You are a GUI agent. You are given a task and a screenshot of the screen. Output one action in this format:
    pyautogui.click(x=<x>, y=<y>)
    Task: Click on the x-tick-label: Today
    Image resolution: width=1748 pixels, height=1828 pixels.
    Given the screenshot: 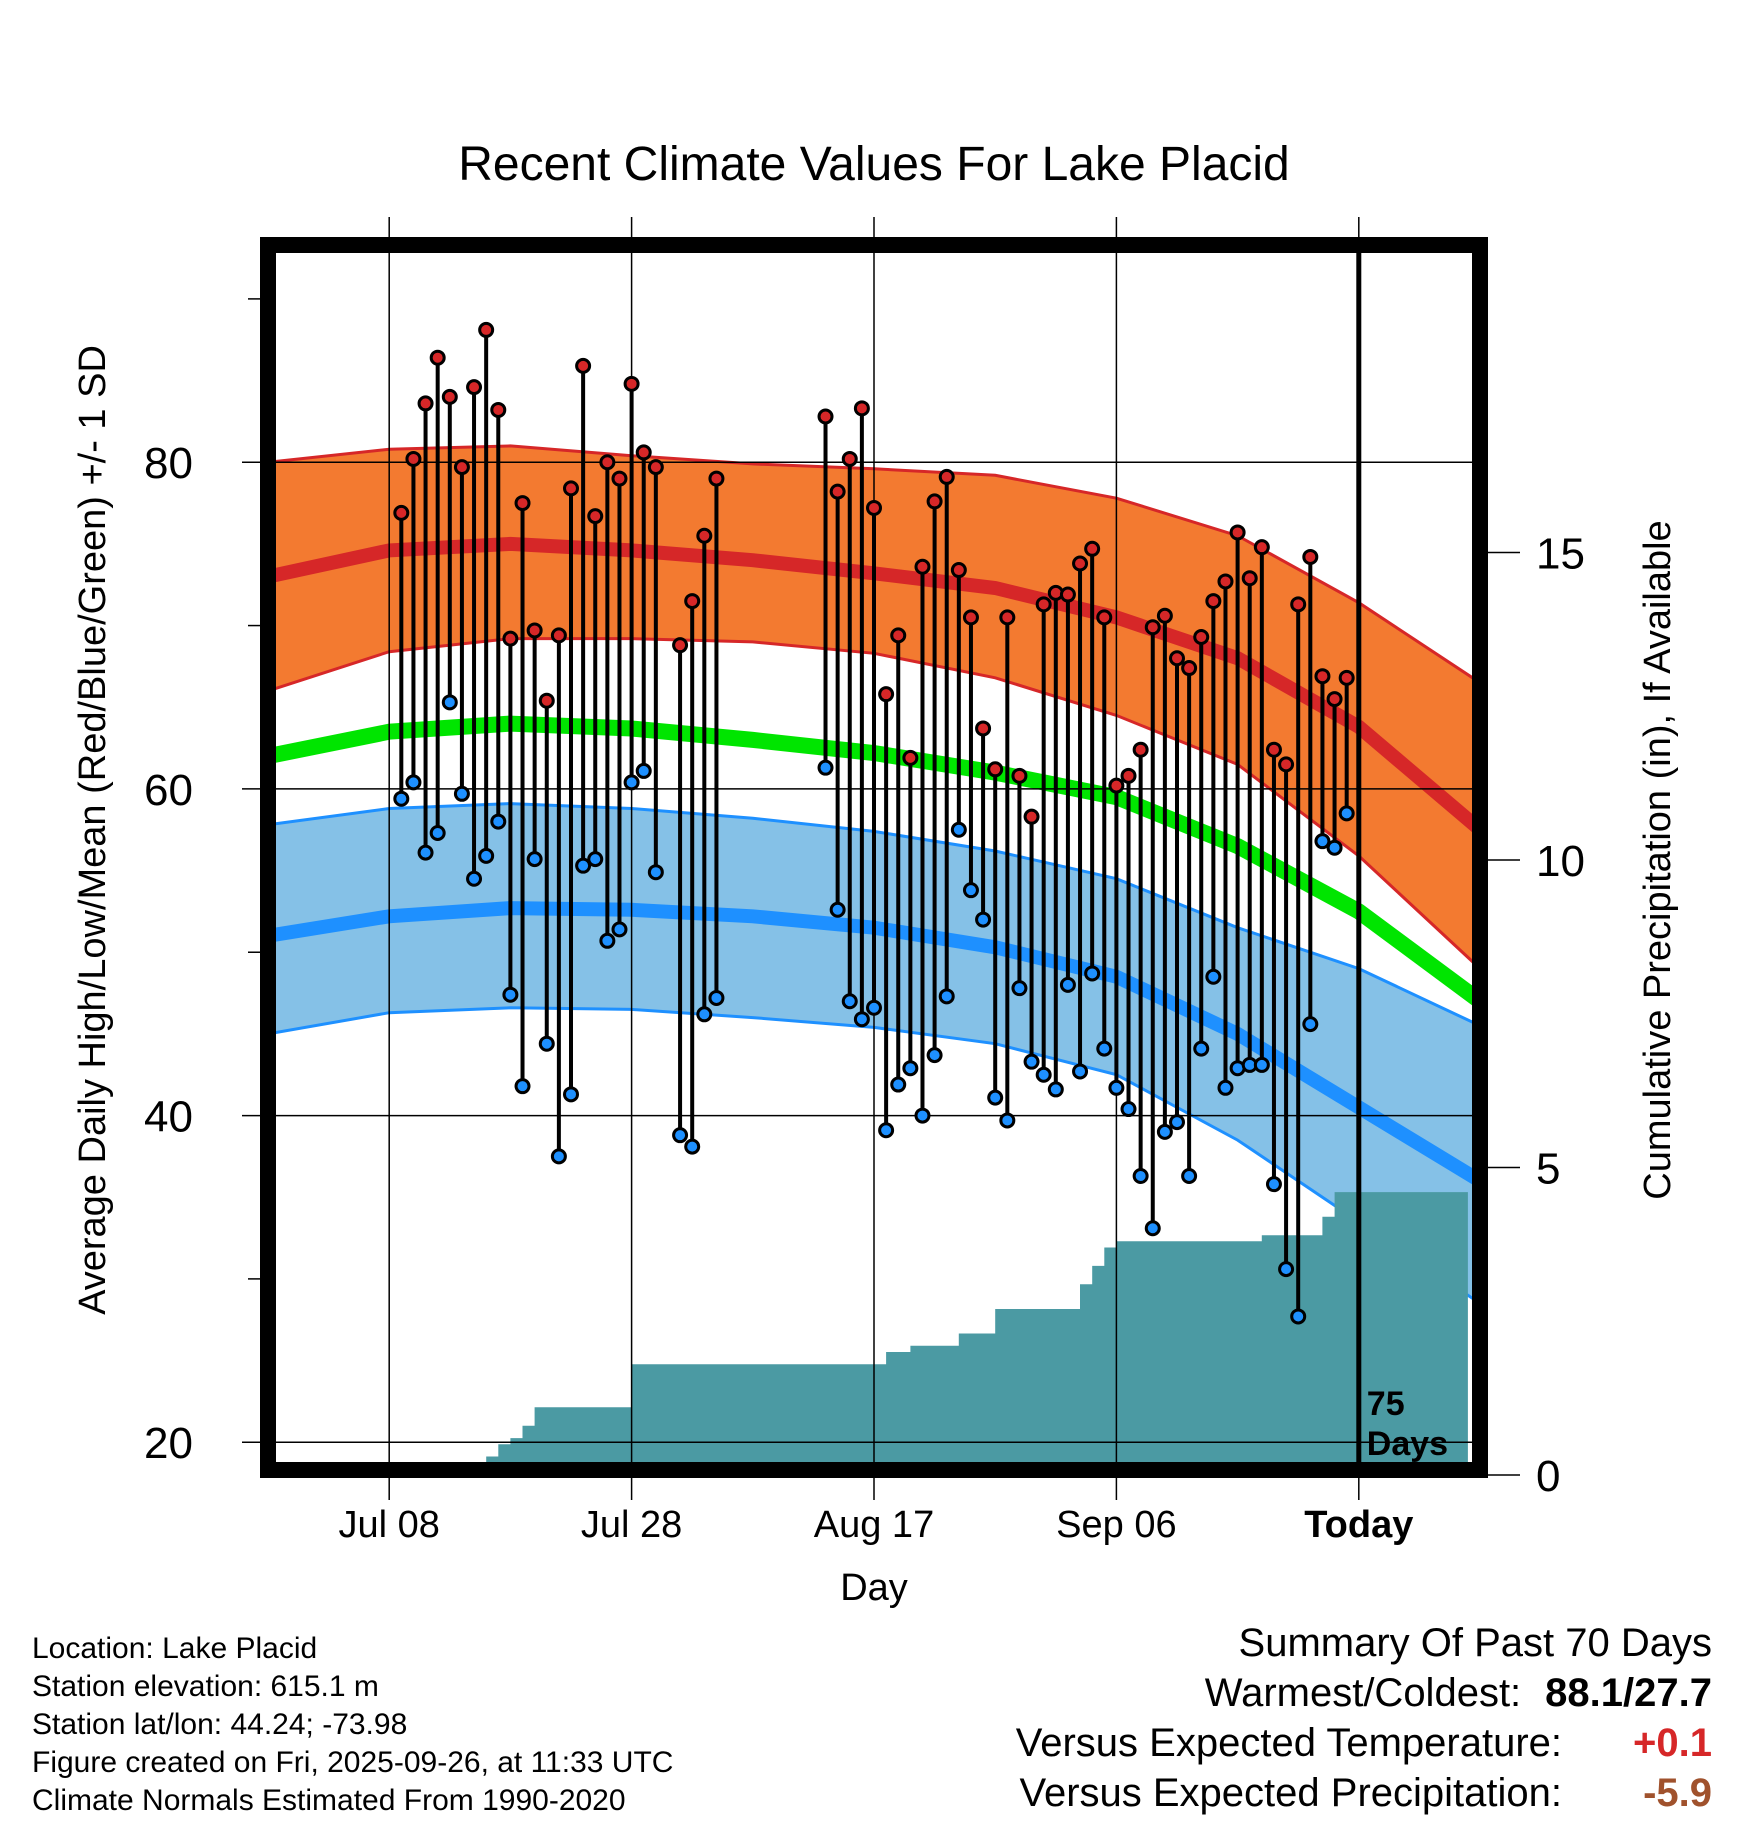 What is the action you would take?
    pyautogui.click(x=1358, y=1525)
    